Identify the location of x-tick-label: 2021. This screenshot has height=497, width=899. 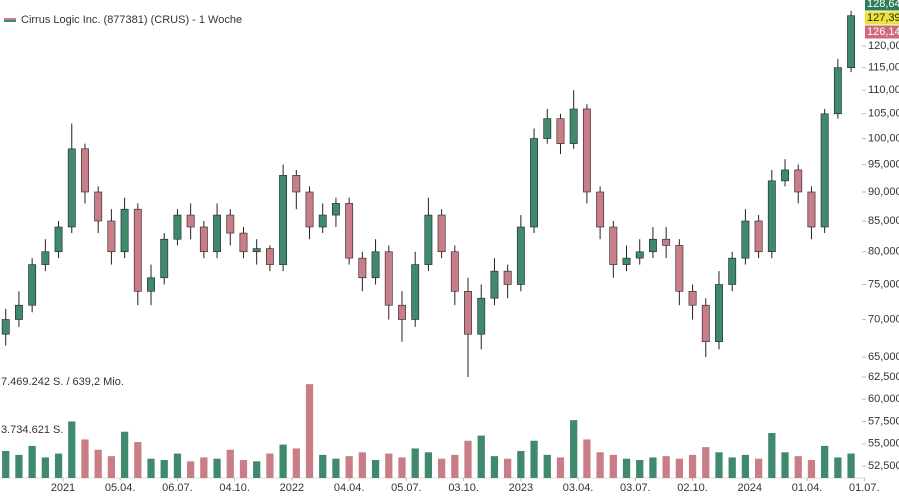
(63, 488).